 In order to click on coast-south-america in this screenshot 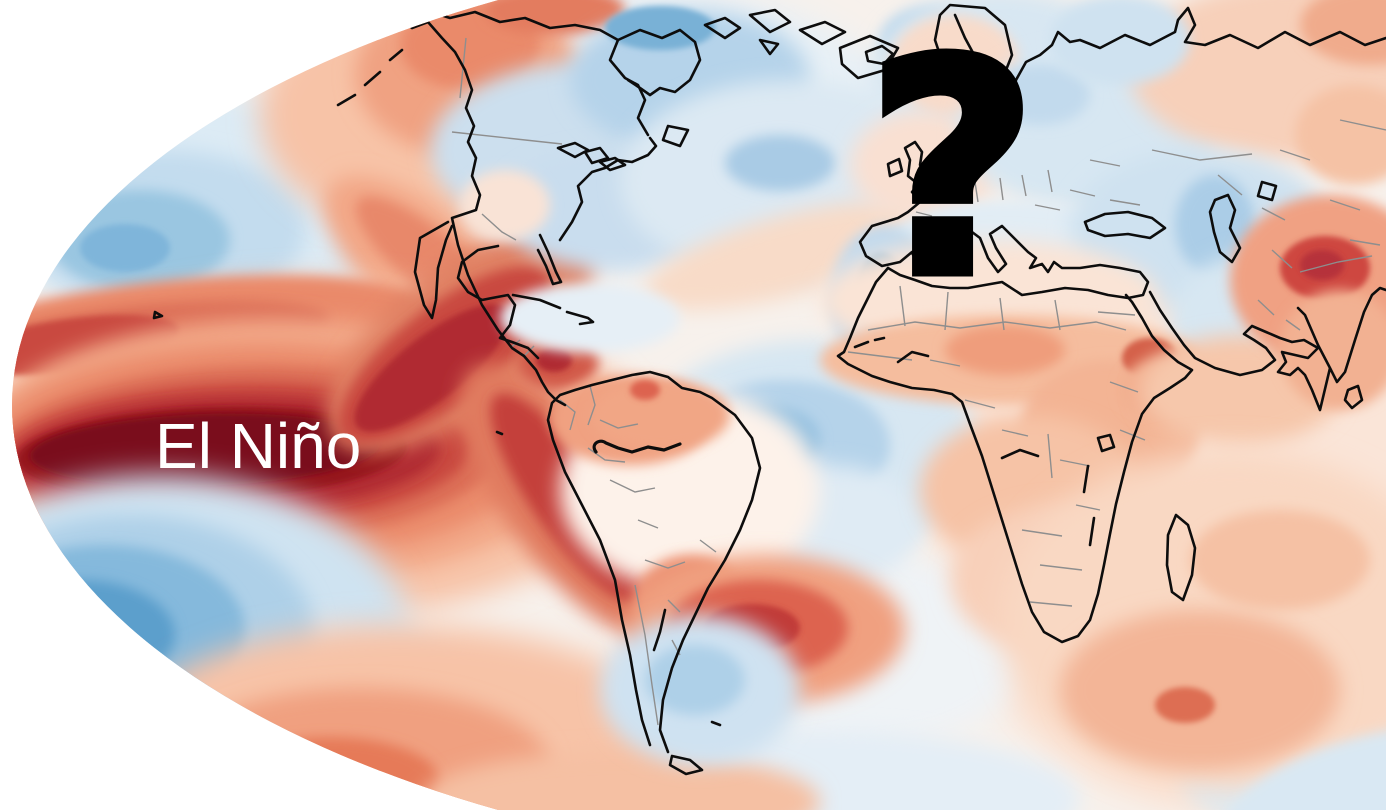, I will do `click(654, 562)`.